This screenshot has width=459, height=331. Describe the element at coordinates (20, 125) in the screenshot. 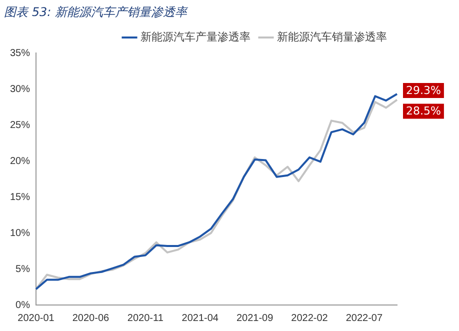

I see `y-tick-label: 25%` at that location.